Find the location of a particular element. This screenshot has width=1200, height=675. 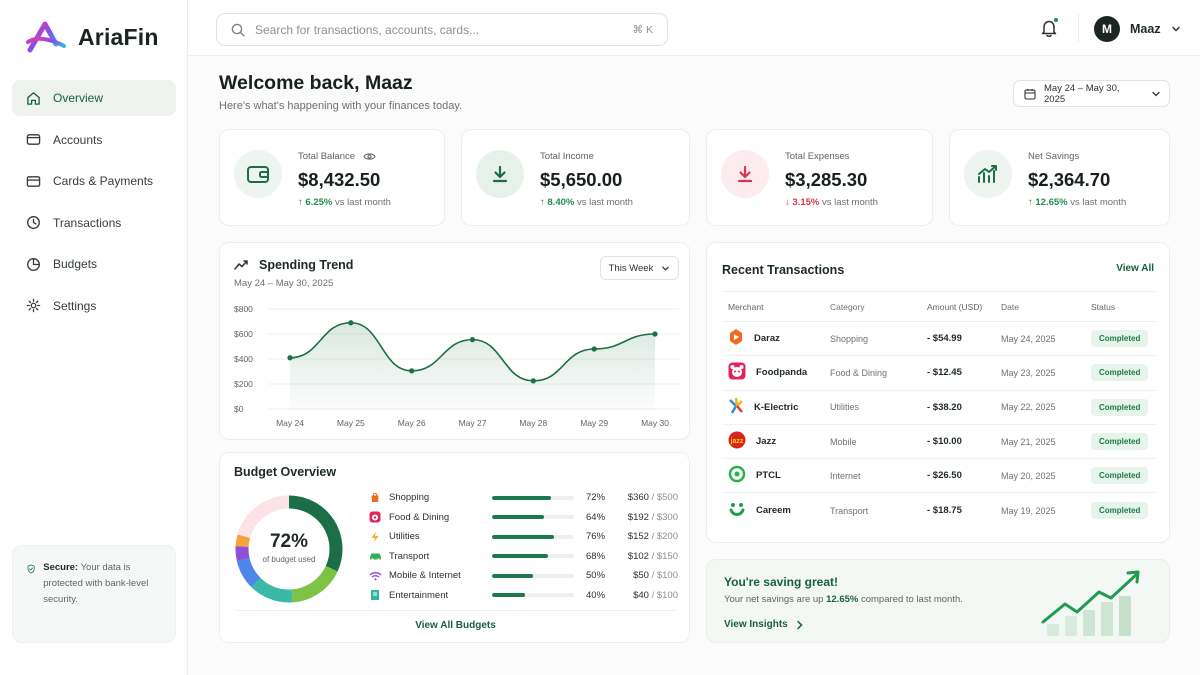

period-select: This Week is located at coordinates (639, 268).